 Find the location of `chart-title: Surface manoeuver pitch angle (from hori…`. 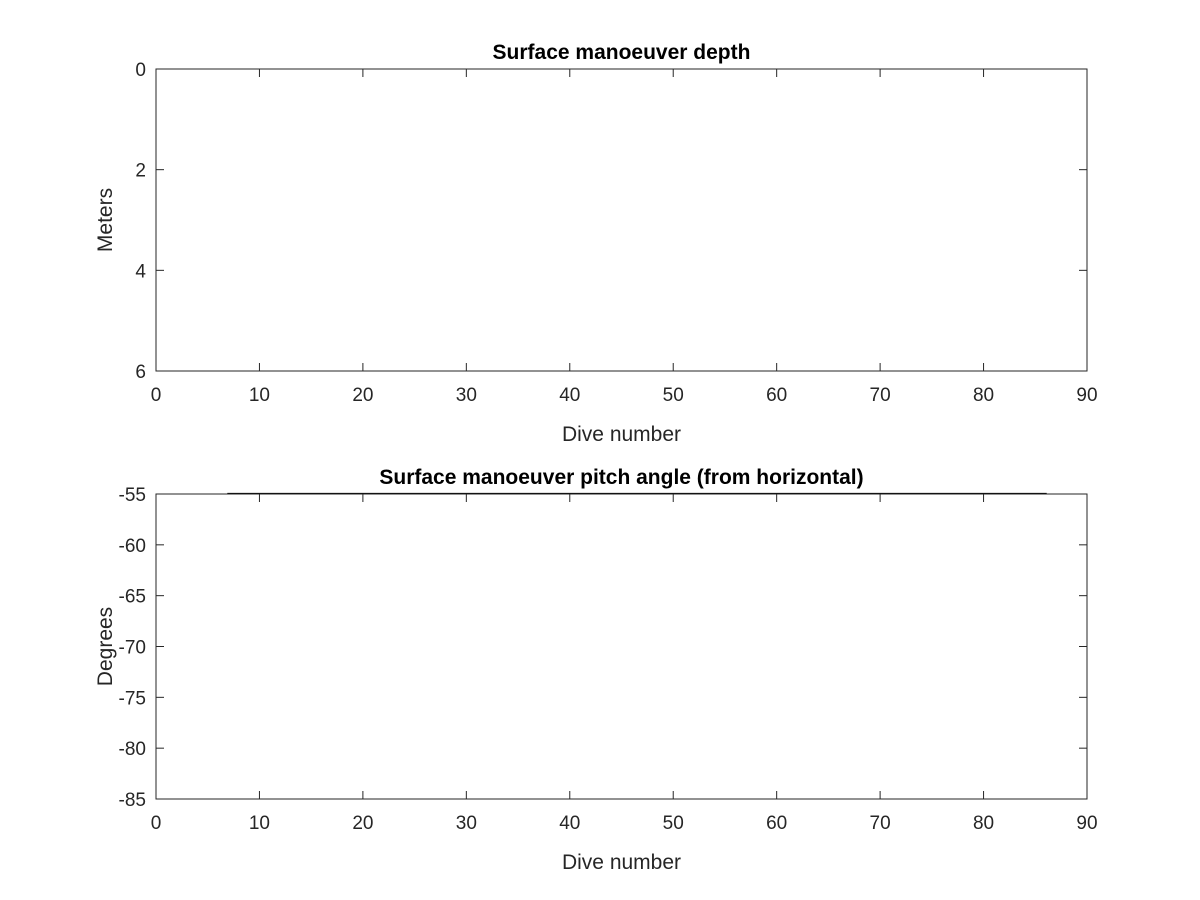

chart-title: Surface manoeuver pitch angle (from hori… is located at coordinates (621, 477).